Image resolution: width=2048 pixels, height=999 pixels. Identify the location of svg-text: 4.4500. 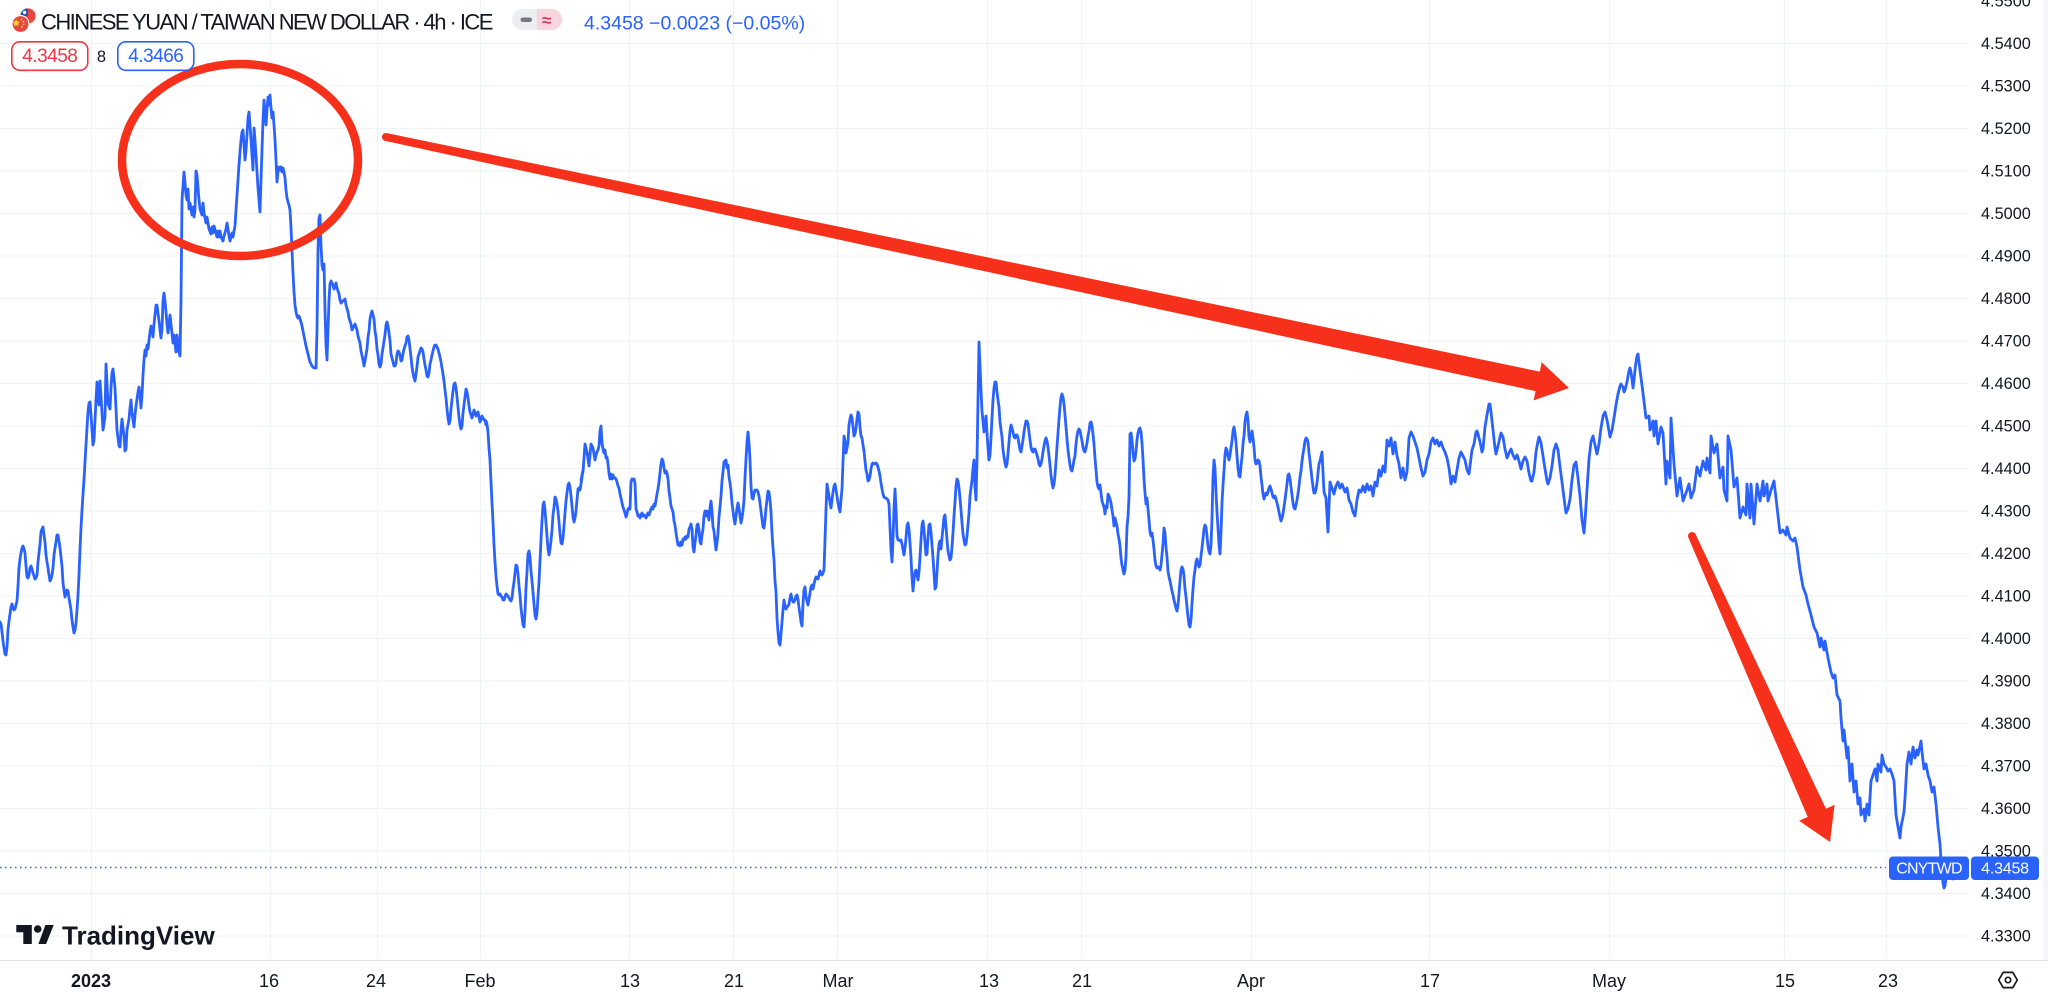
(2006, 426).